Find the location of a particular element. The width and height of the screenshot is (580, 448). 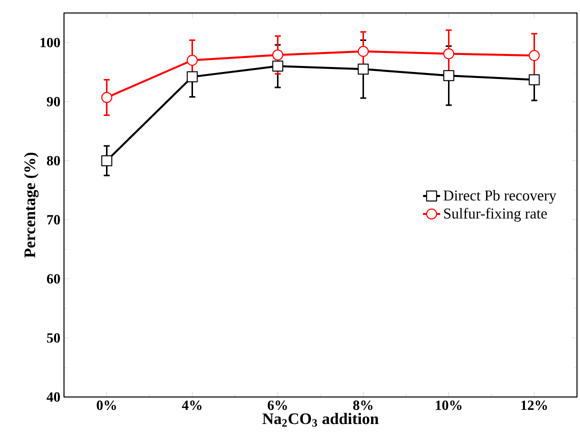

x-axis-title: Na$_{2}$CO$_{3}$ addition is located at coordinates (320, 419).